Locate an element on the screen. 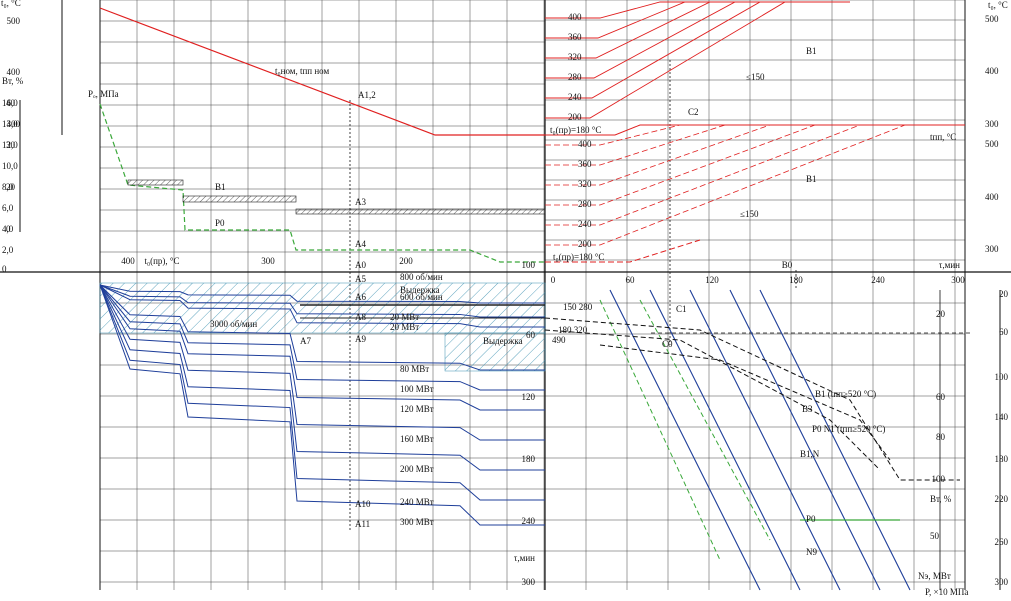  label: 3000 об/мин is located at coordinates (233, 324).